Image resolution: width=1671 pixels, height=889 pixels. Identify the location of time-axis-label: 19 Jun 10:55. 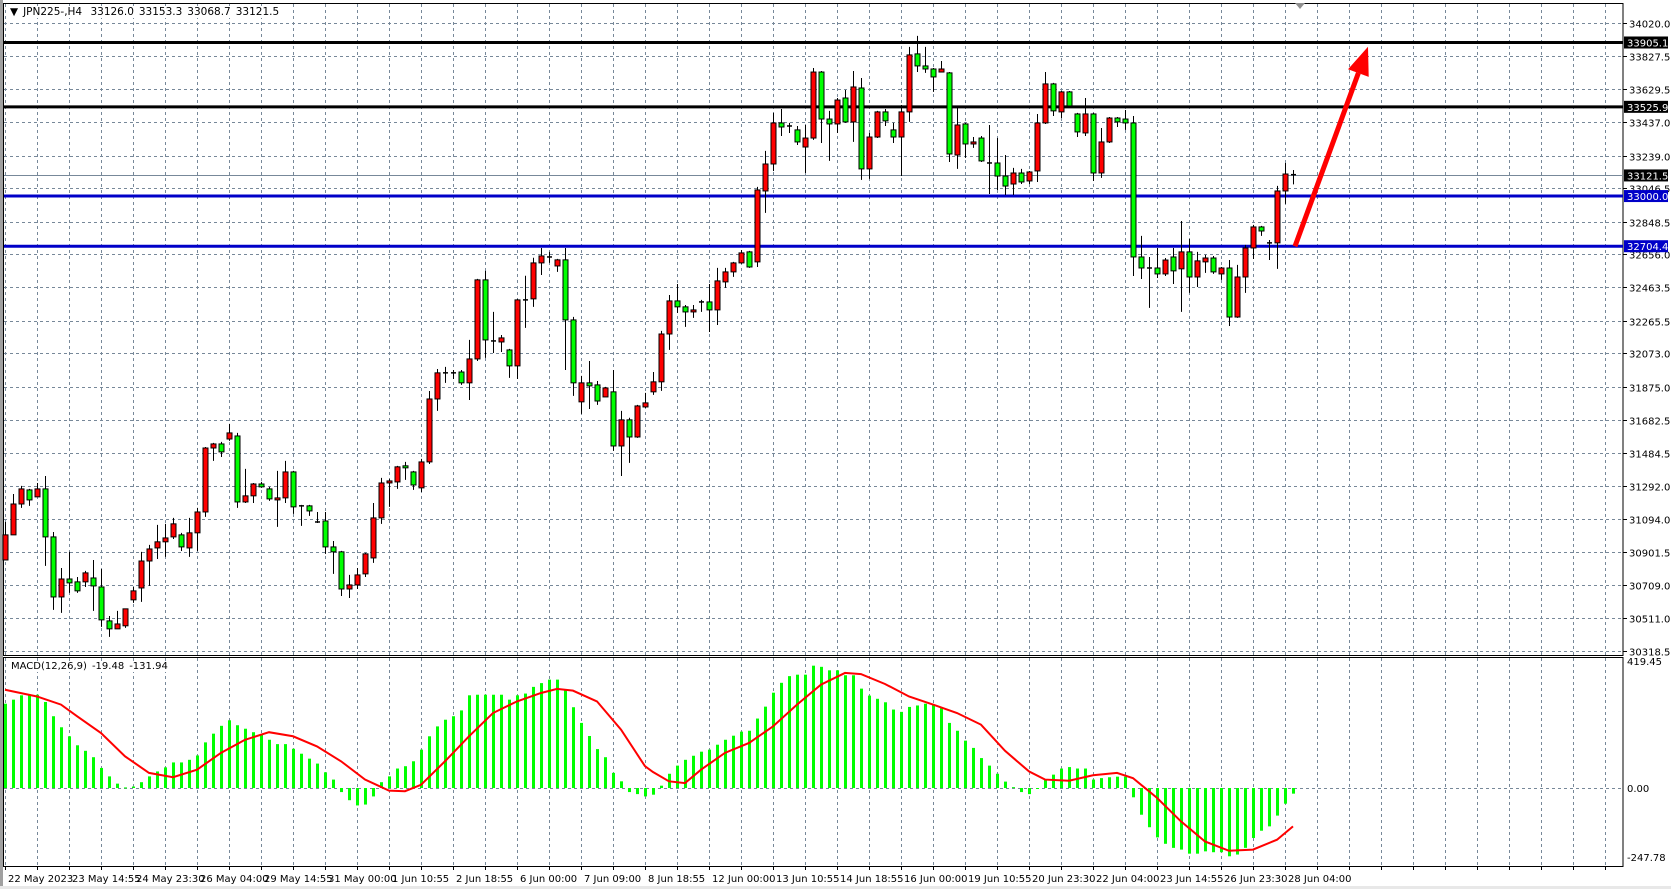
(1000, 879).